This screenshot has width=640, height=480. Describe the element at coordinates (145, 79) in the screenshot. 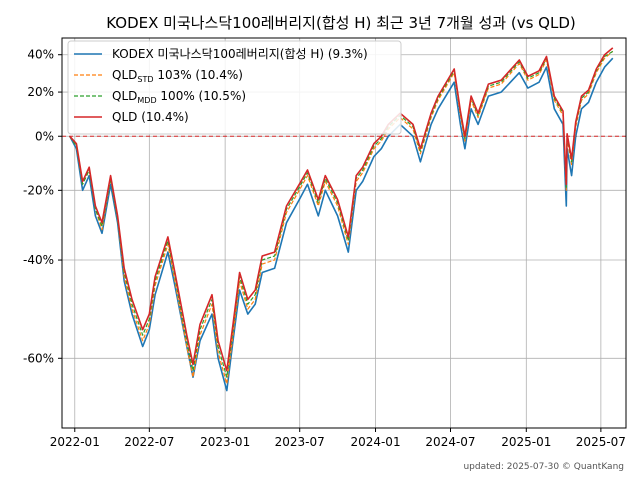

I see `legend-series-subscript: STD` at that location.